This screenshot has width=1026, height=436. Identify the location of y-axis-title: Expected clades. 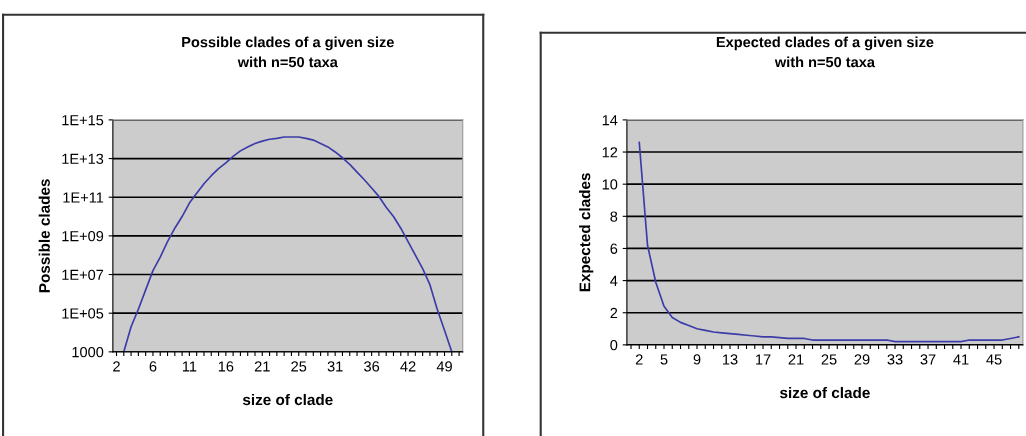
(586, 232).